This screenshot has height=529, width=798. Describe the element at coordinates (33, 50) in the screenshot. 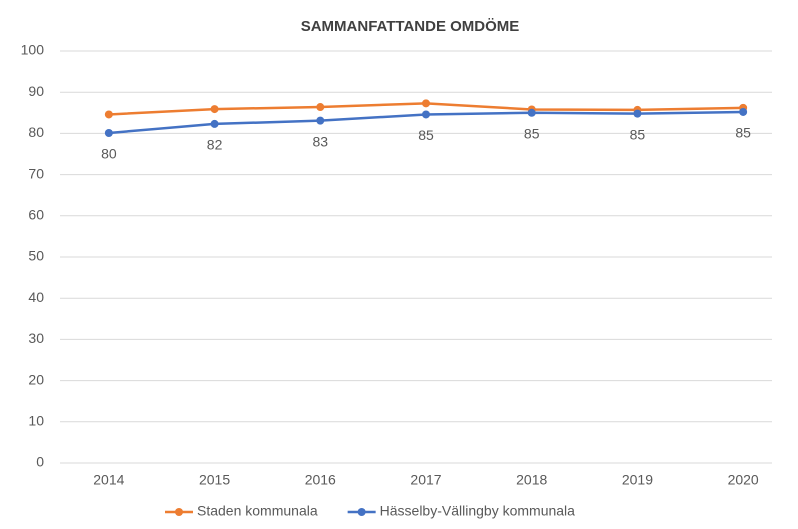

I see `y-tick-label: 100` at that location.